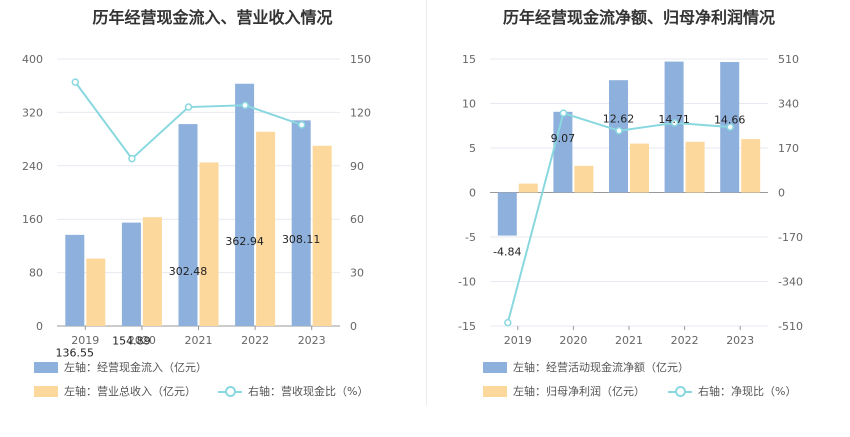  I want to click on left-axis-tick: 5, so click(472, 148).